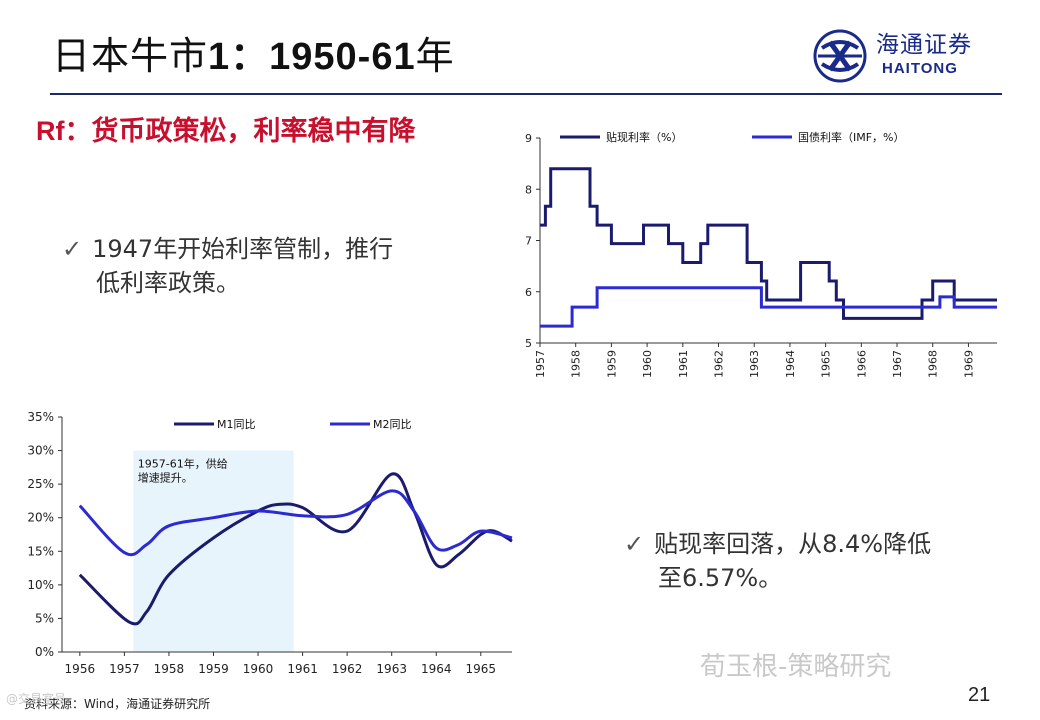  What do you see at coordinates (80, 669) in the screenshot?
I see `chart2-x-tick-label: 1956` at bounding box center [80, 669].